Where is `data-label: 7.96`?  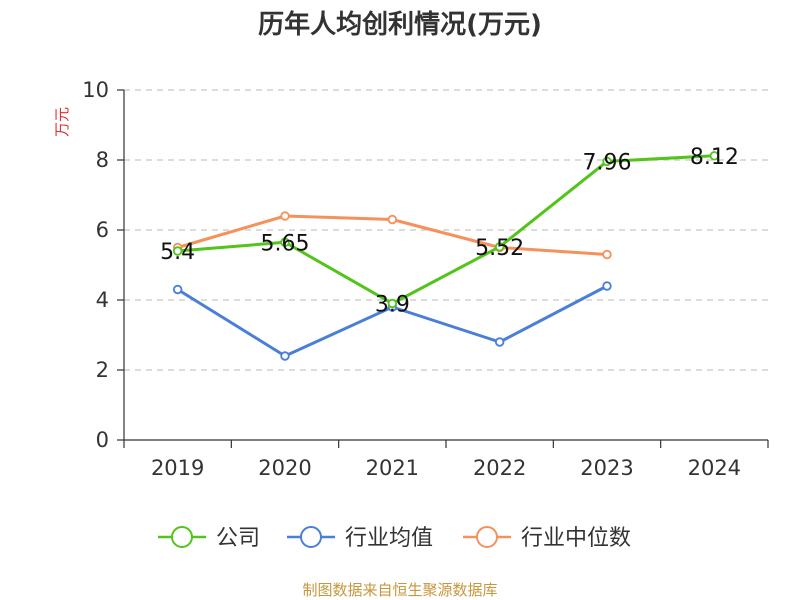
data-label: 7.96 is located at coordinates (607, 162).